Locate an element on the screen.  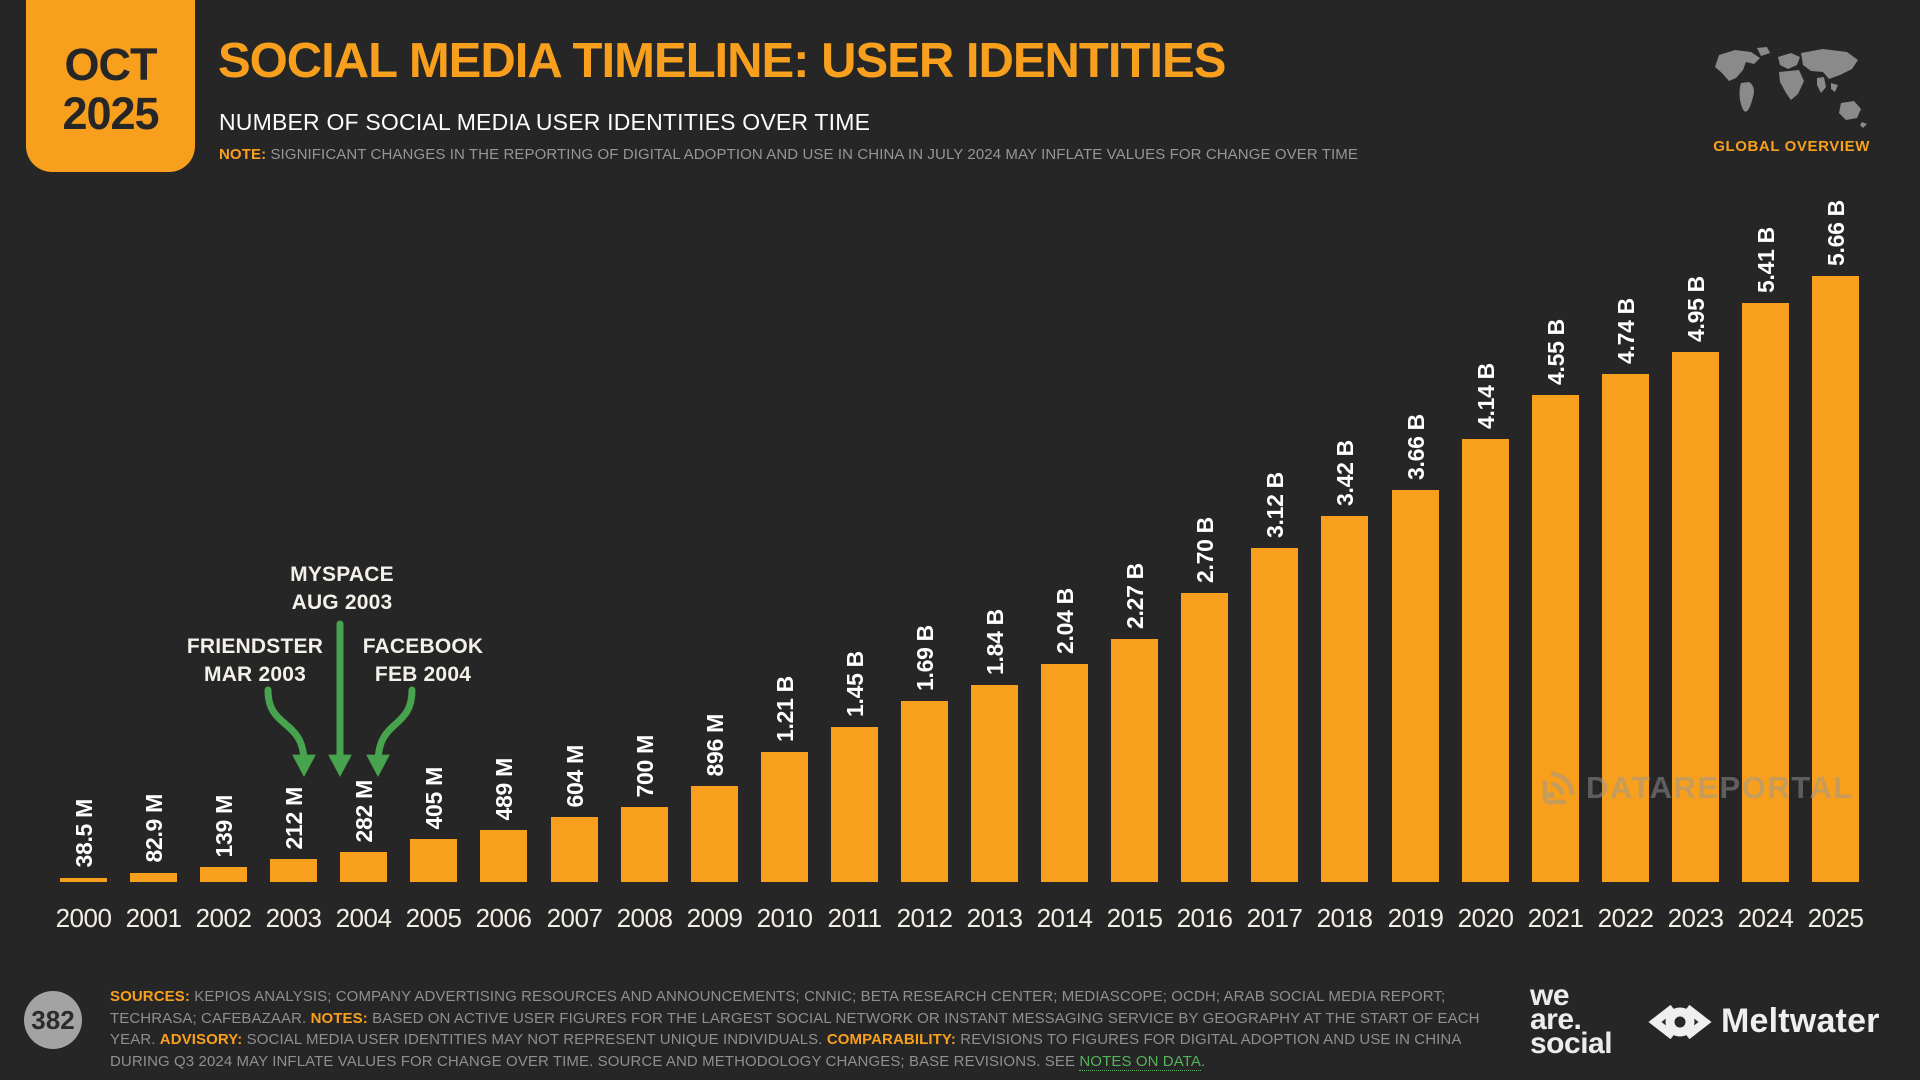
datareportal-icon is located at coordinates (1558, 788).